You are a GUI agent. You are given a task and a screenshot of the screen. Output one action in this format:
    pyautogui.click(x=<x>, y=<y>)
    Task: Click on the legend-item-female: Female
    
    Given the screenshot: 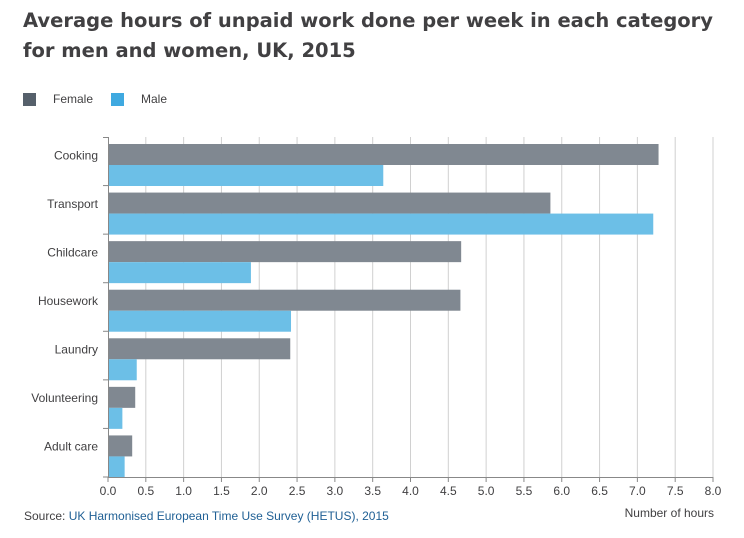 What is the action you would take?
    pyautogui.click(x=58, y=99)
    